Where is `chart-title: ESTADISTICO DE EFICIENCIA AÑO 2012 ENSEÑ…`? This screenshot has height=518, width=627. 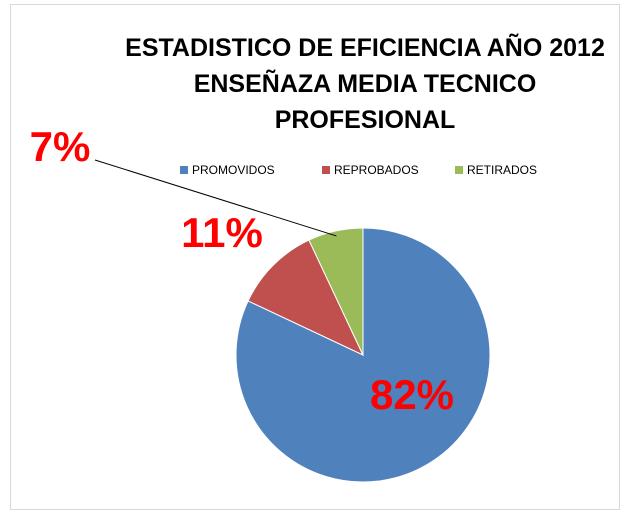 chart-title: ESTADISTICO DE EFICIENCIA AÑO 2012 ENSEÑ… is located at coordinates (365, 84).